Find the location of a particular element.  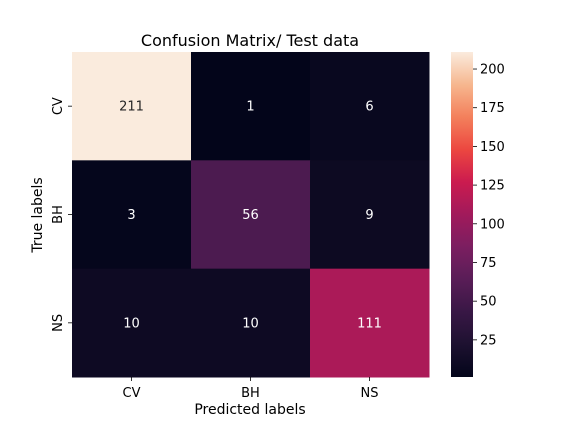

cell-value-label: 9 is located at coordinates (369, 215).